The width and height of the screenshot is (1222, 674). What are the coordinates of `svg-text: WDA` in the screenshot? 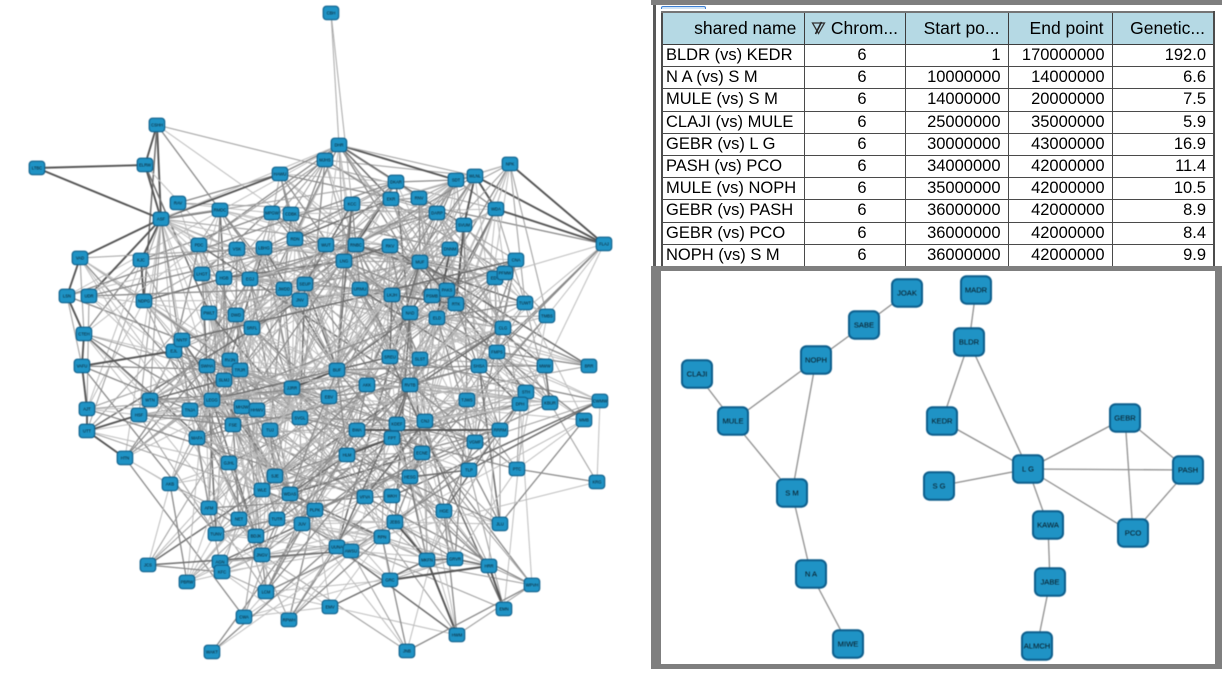 It's located at (496, 209).